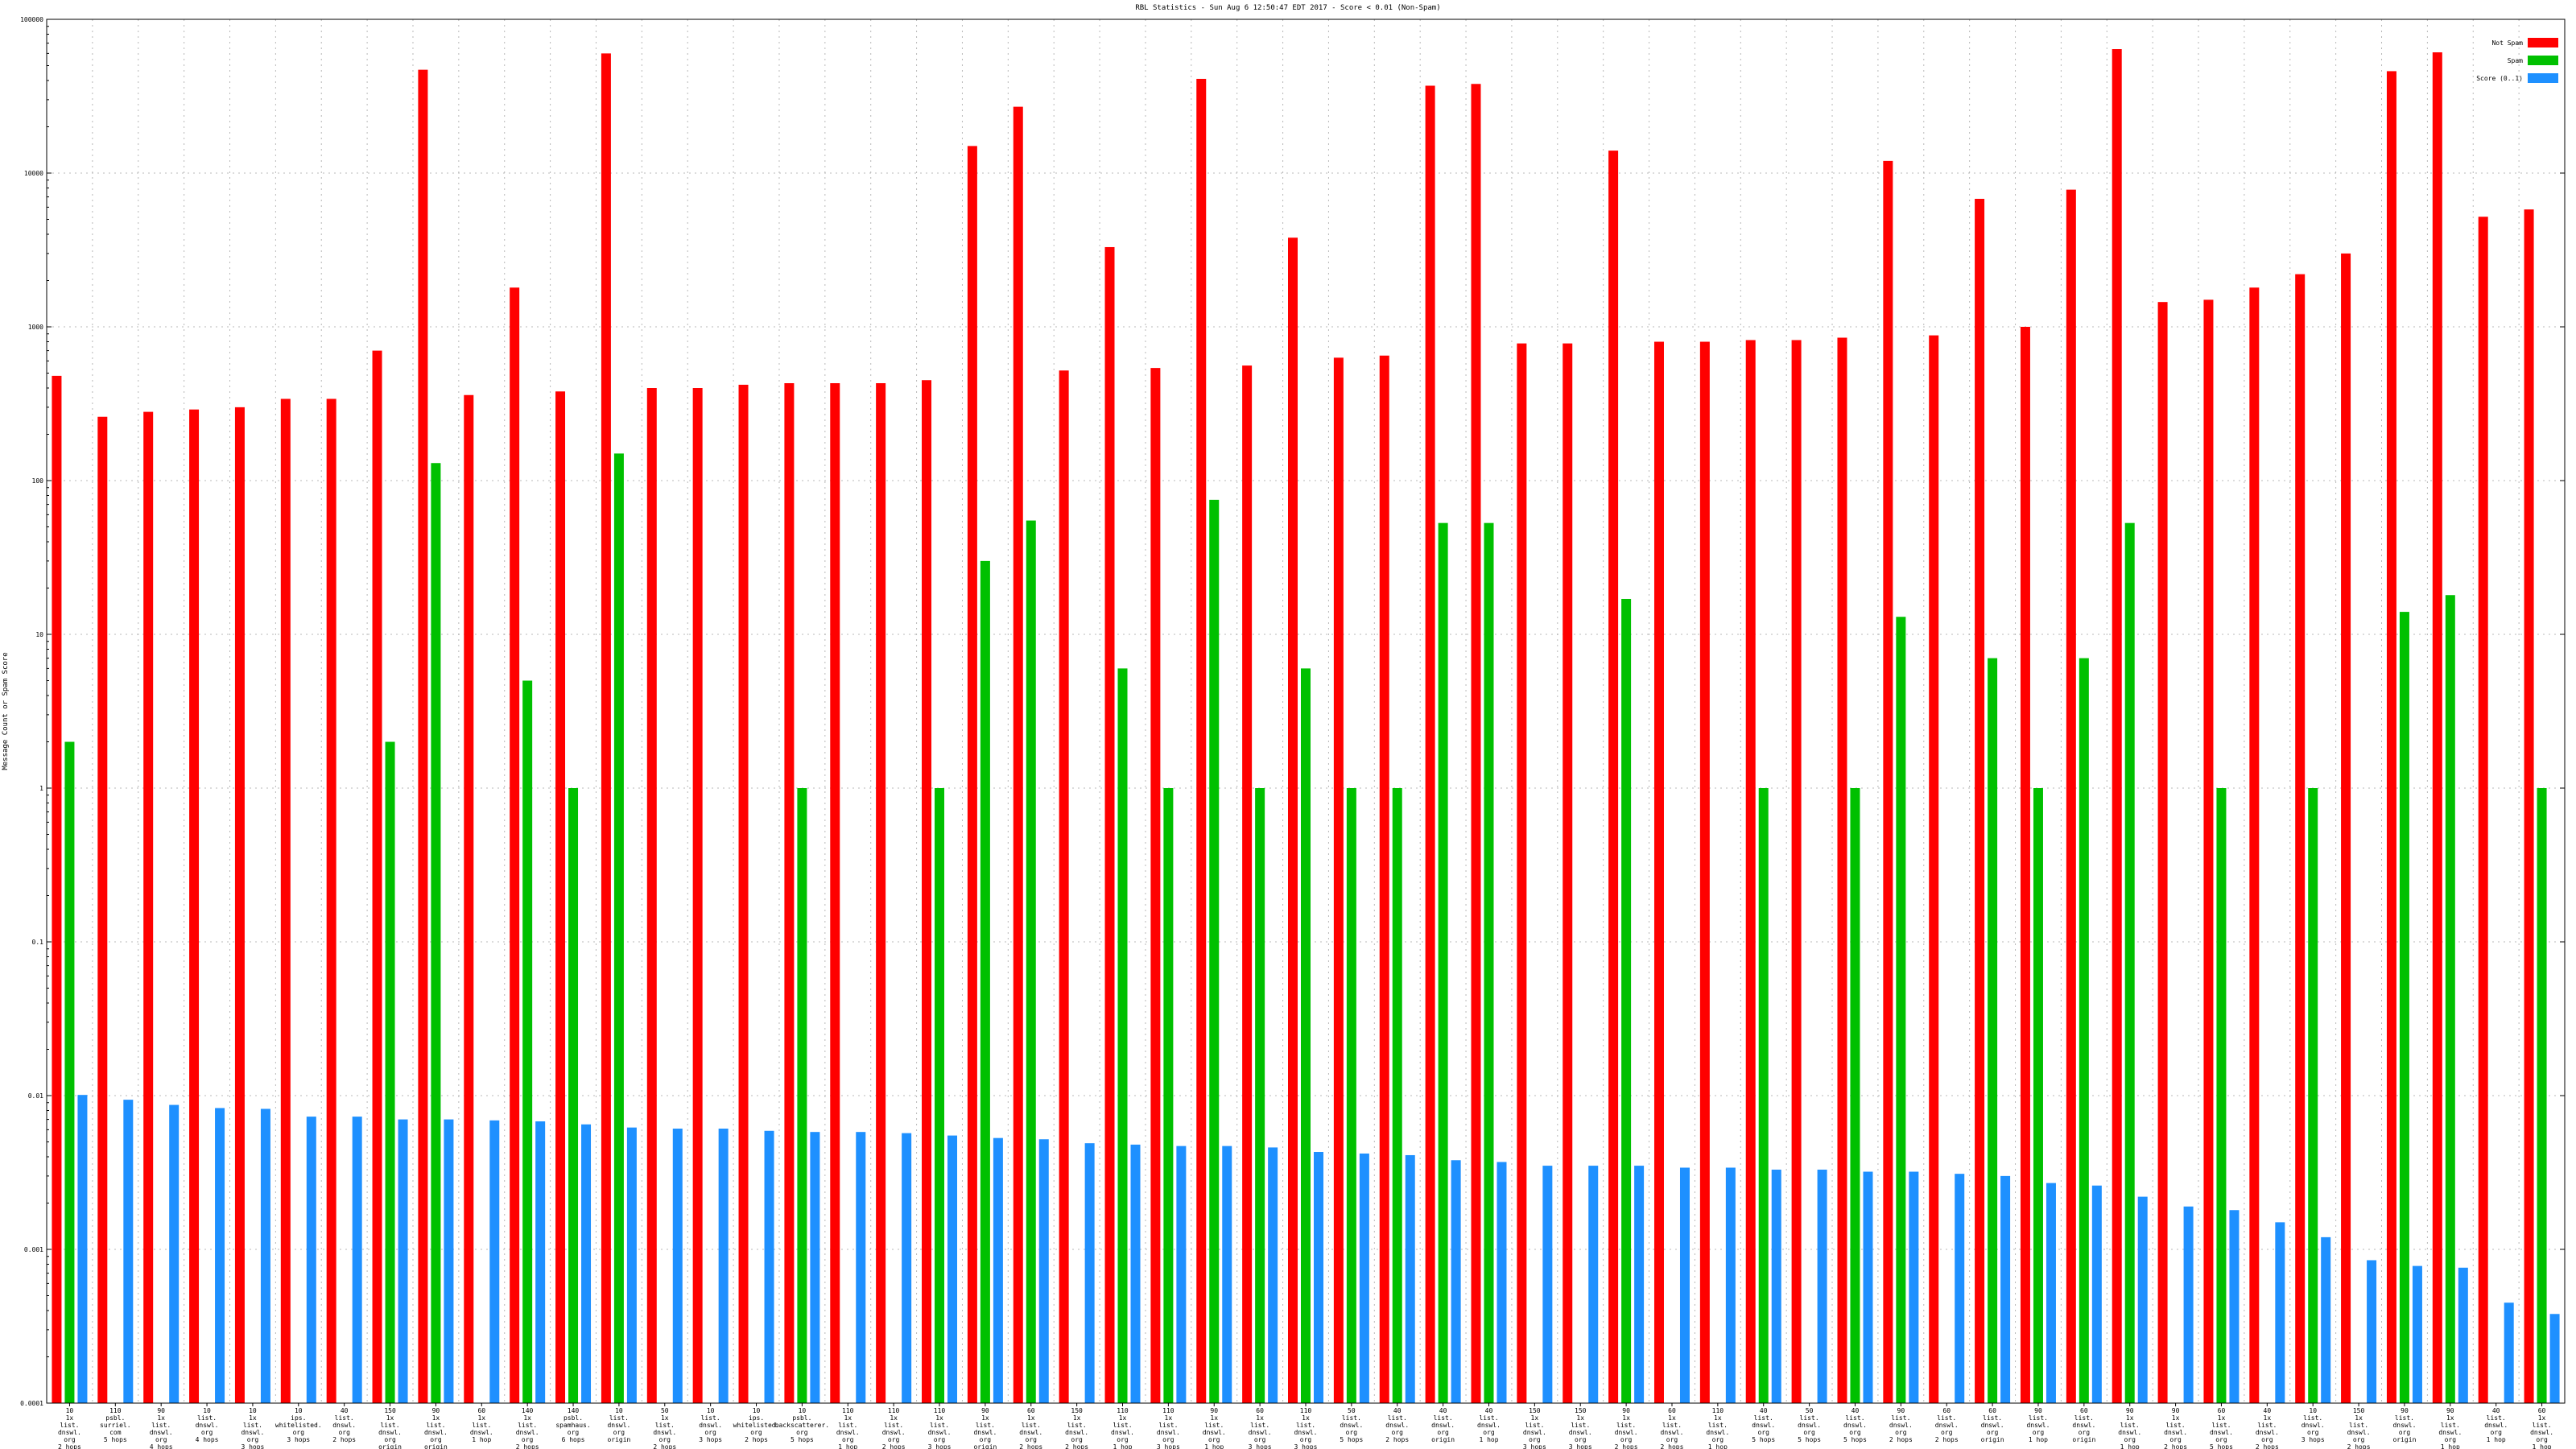  I want to click on category-label: 90 1x list. dnswl. org origin, so click(985, 1428).